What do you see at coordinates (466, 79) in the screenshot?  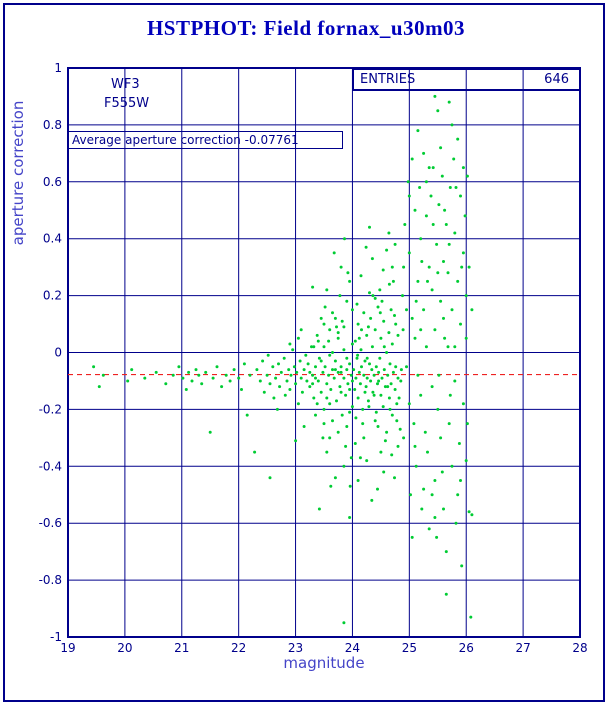 I see `entries-stat-box: ENTRIES 646` at bounding box center [466, 79].